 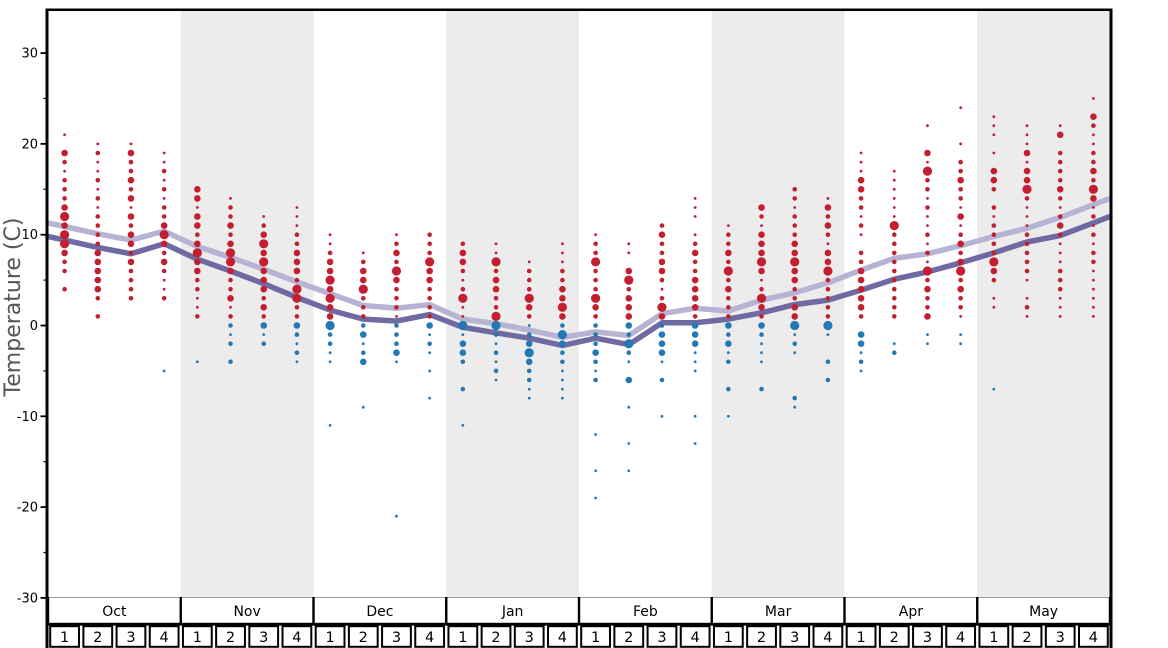 I want to click on month-row: Oct Nov Dec Jan Feb Mar Apr May, so click(x=579, y=611).